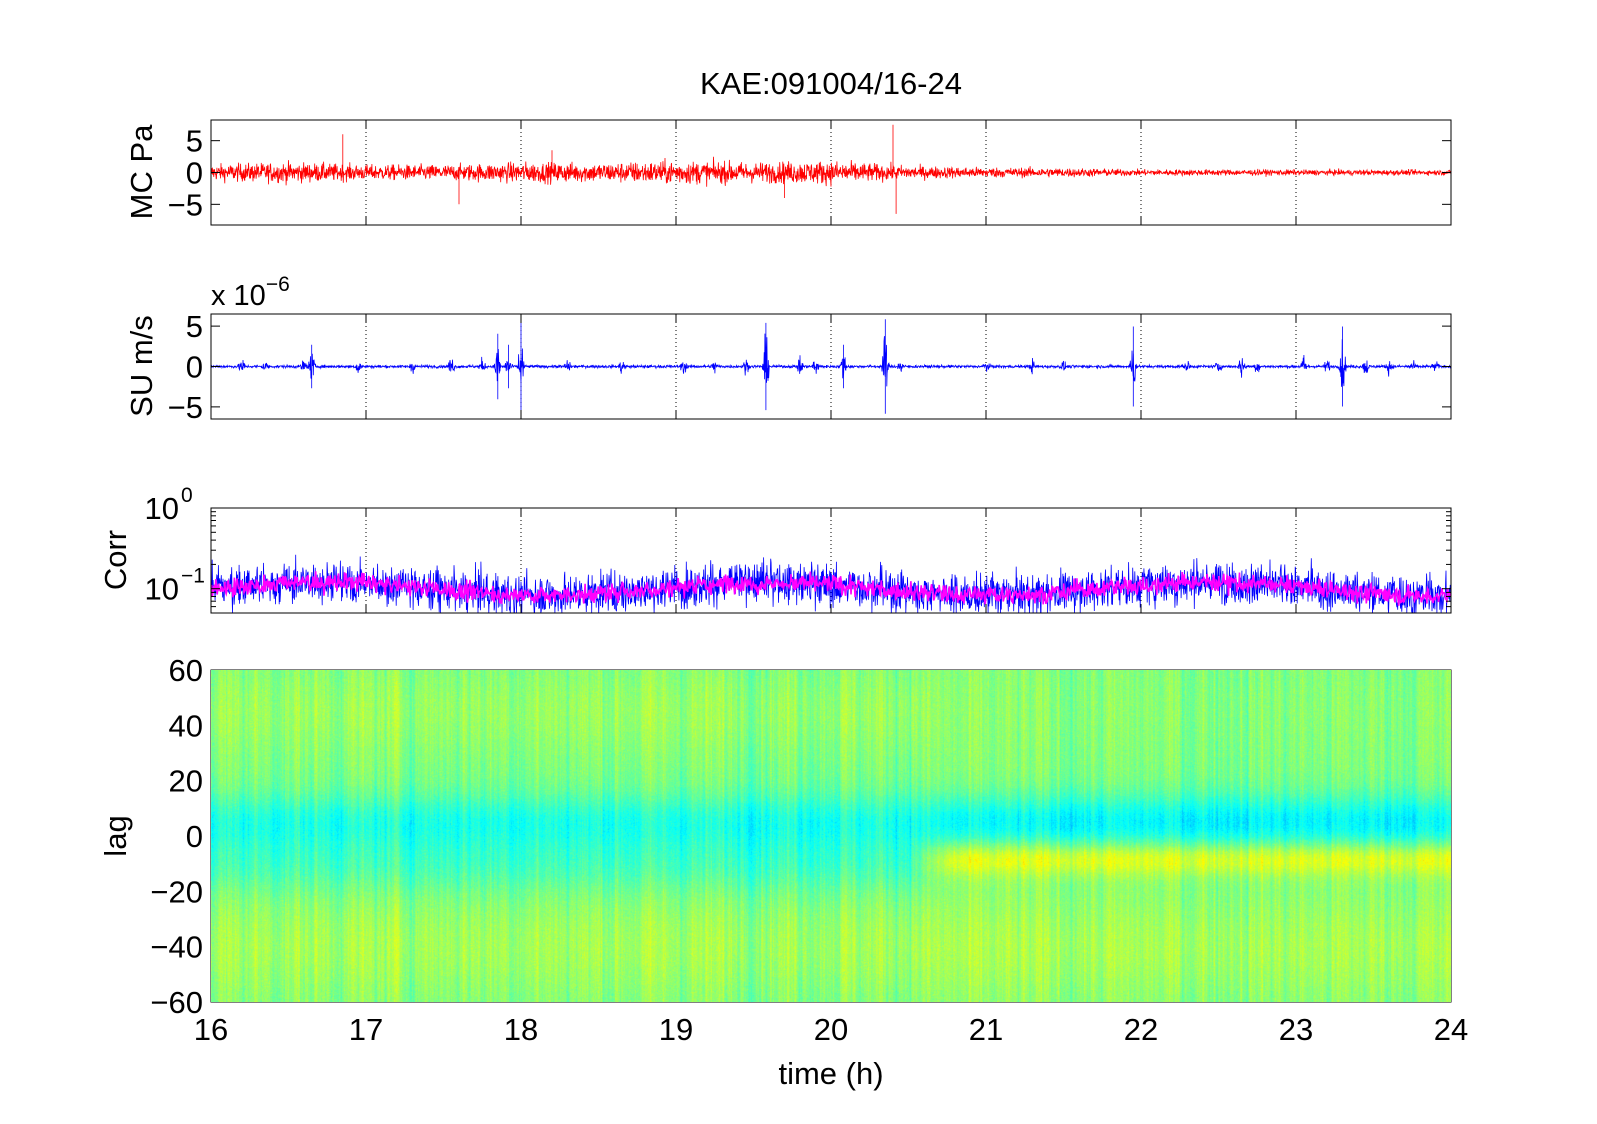  I want to click on x-tick-label: 20, so click(831, 1029).